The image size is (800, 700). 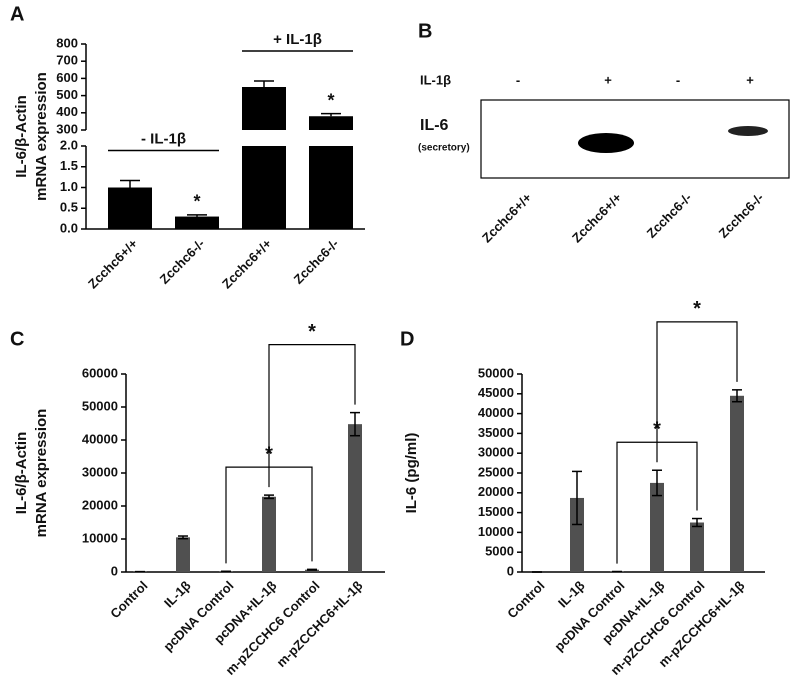 I want to click on y-tick-label: 2.0, so click(x=69, y=144).